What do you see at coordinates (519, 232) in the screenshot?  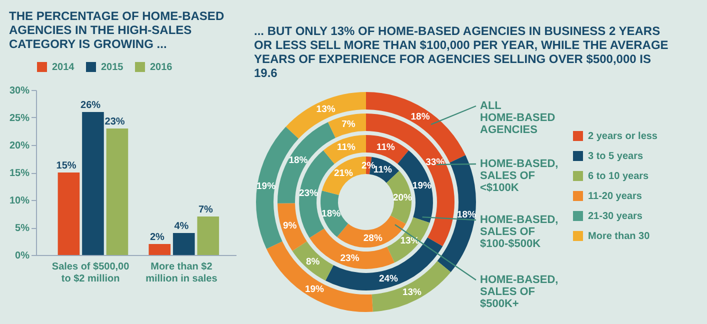 I see `slice-label: HOME-BASED, SALES OF $100-$500K` at bounding box center [519, 232].